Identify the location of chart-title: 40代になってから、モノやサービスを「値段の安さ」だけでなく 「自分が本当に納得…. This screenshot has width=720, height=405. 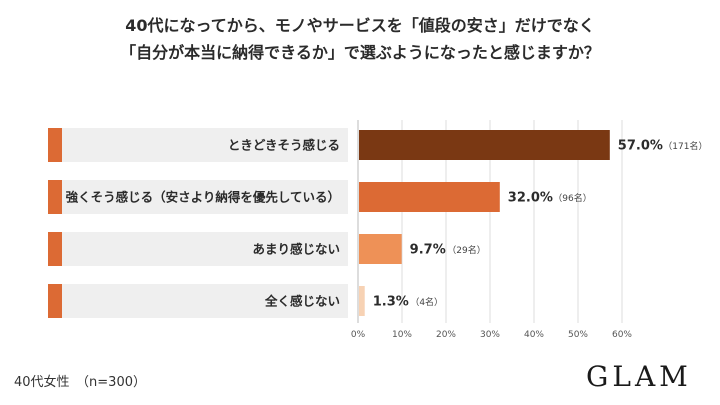
(360, 39).